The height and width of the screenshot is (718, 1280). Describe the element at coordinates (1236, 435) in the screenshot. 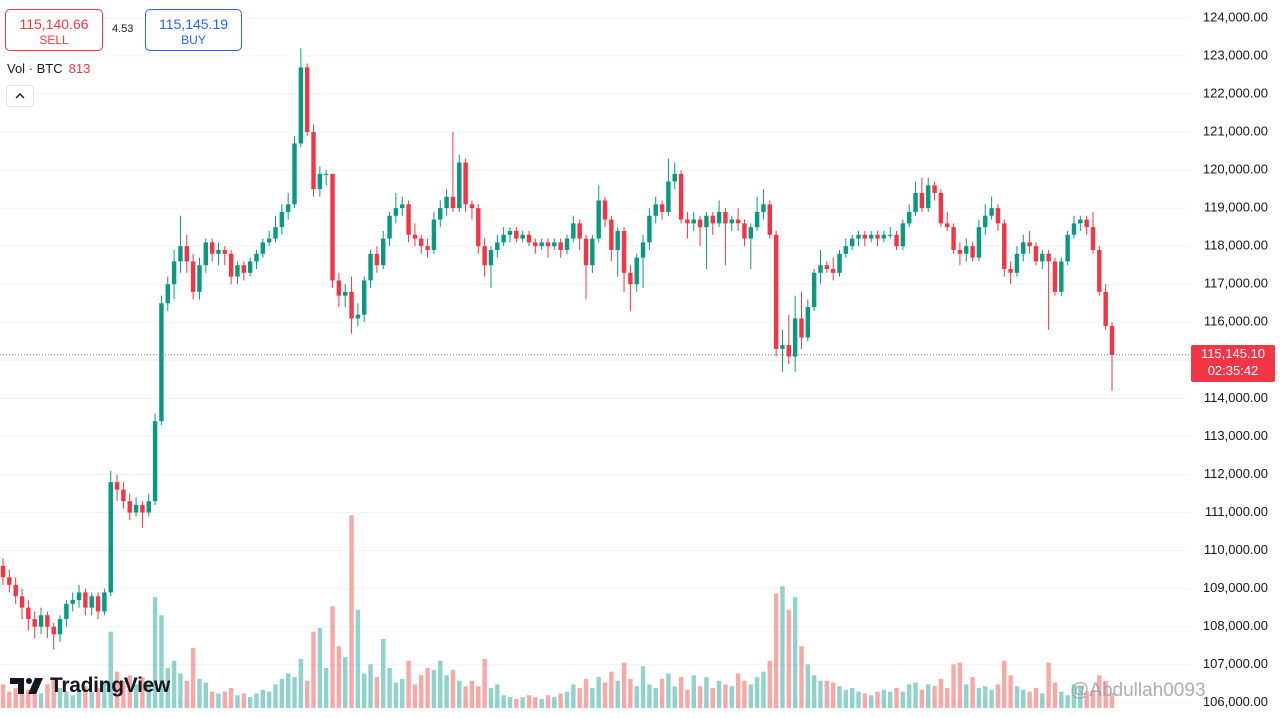

I see `y-tick-label: 113,000.00` at that location.